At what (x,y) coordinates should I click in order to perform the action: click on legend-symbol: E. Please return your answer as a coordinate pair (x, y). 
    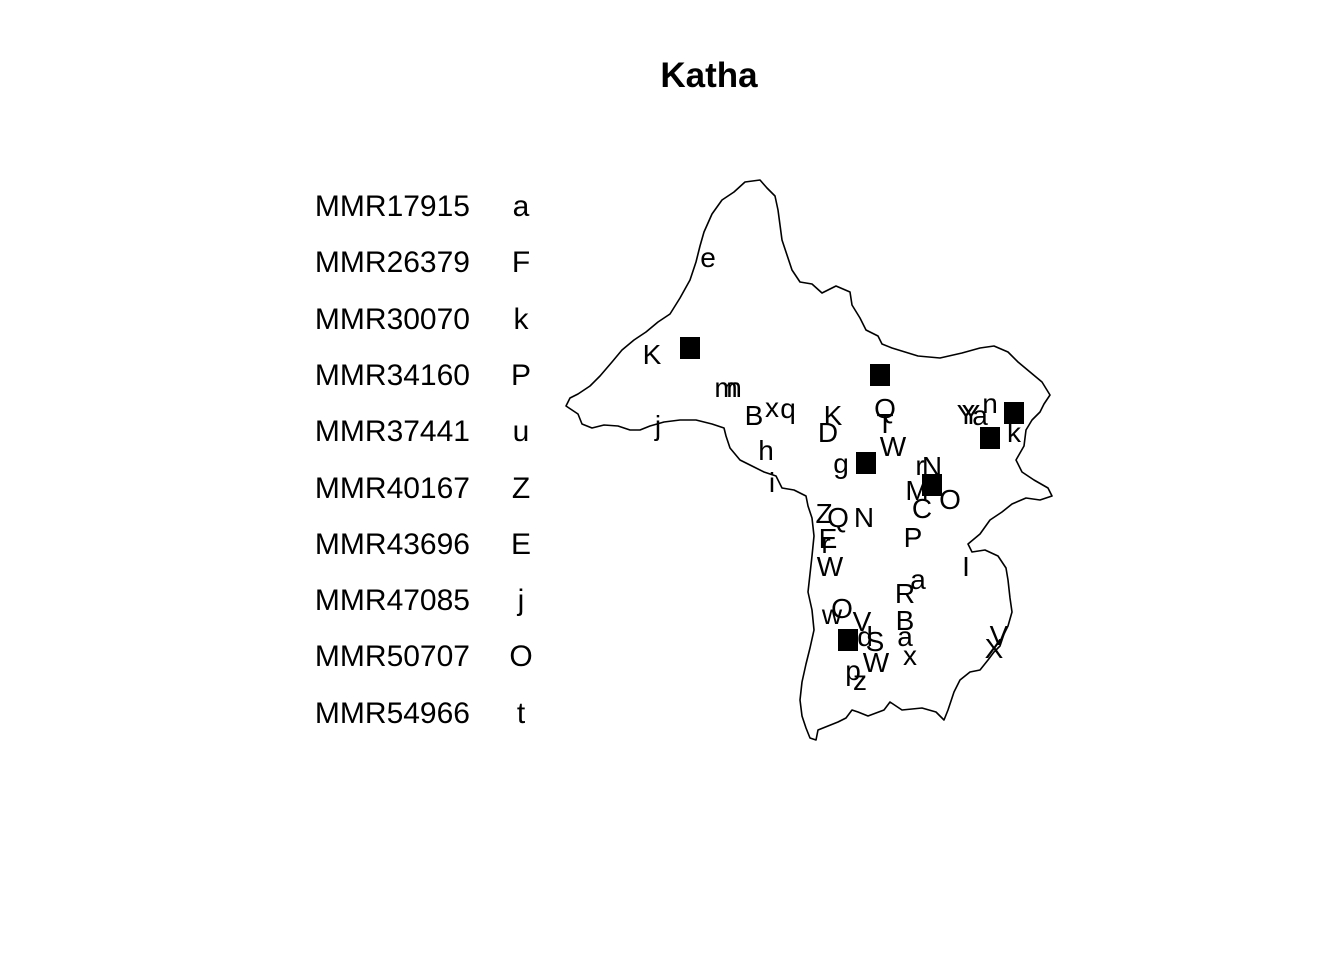
    Looking at the image, I should click on (520, 544).